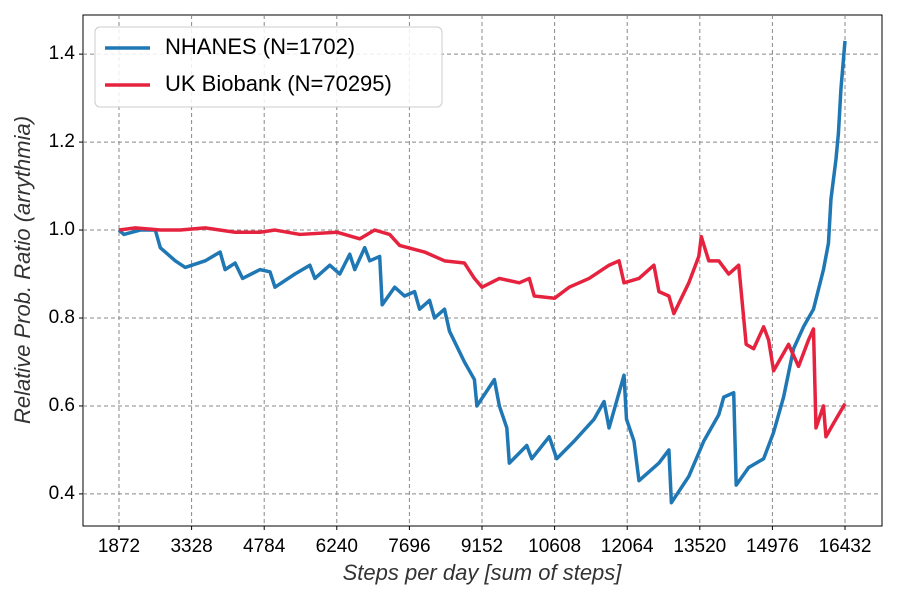 Image resolution: width=900 pixels, height=600 pixels. What do you see at coordinates (62, 53) in the screenshot?
I see `y-tick-label: 1.4` at bounding box center [62, 53].